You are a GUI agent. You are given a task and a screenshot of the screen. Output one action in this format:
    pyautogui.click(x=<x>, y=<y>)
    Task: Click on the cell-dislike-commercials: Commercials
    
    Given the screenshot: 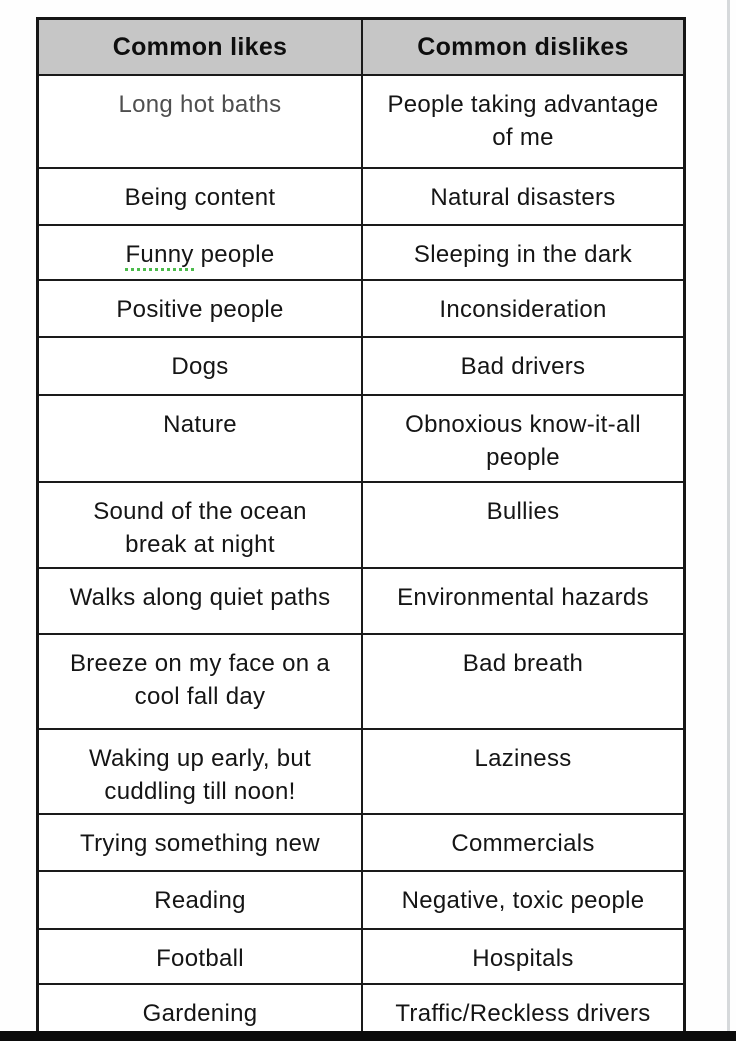 What is the action you would take?
    pyautogui.click(x=522, y=842)
    